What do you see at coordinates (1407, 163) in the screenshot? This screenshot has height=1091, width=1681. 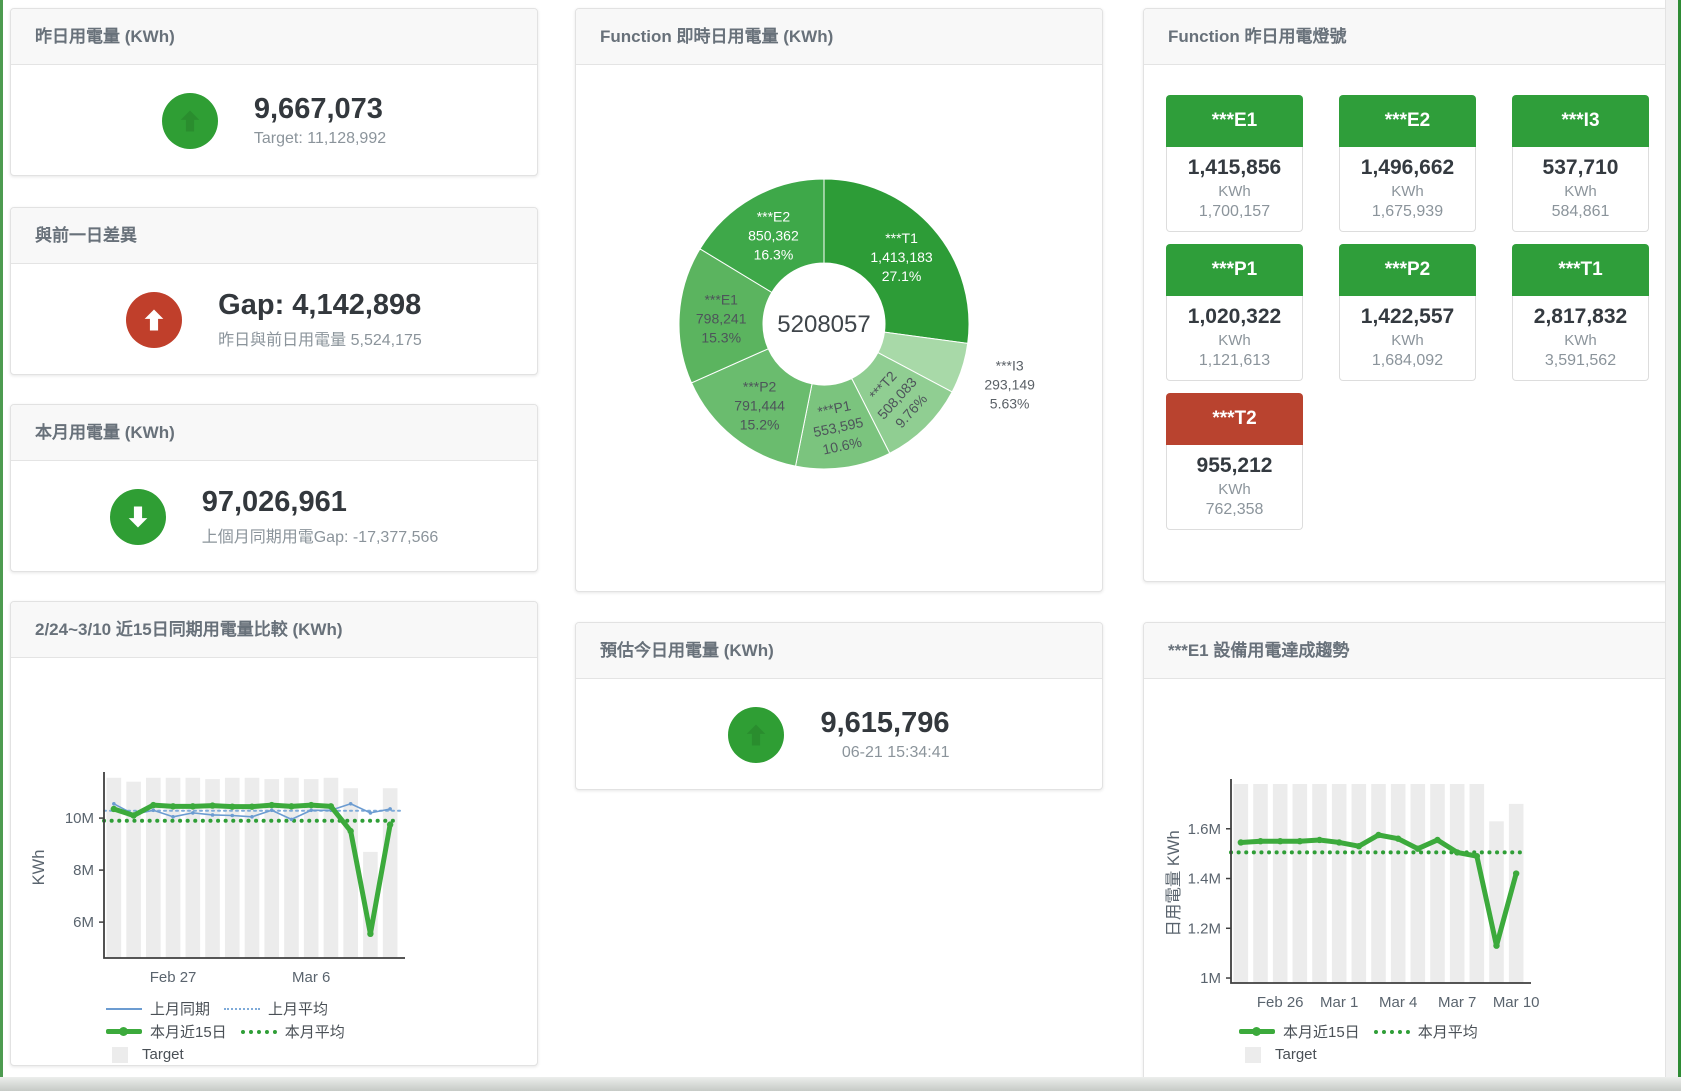 I see `light-tile-E2: ***E2 1,496,662 KWh 1,675,939` at bounding box center [1407, 163].